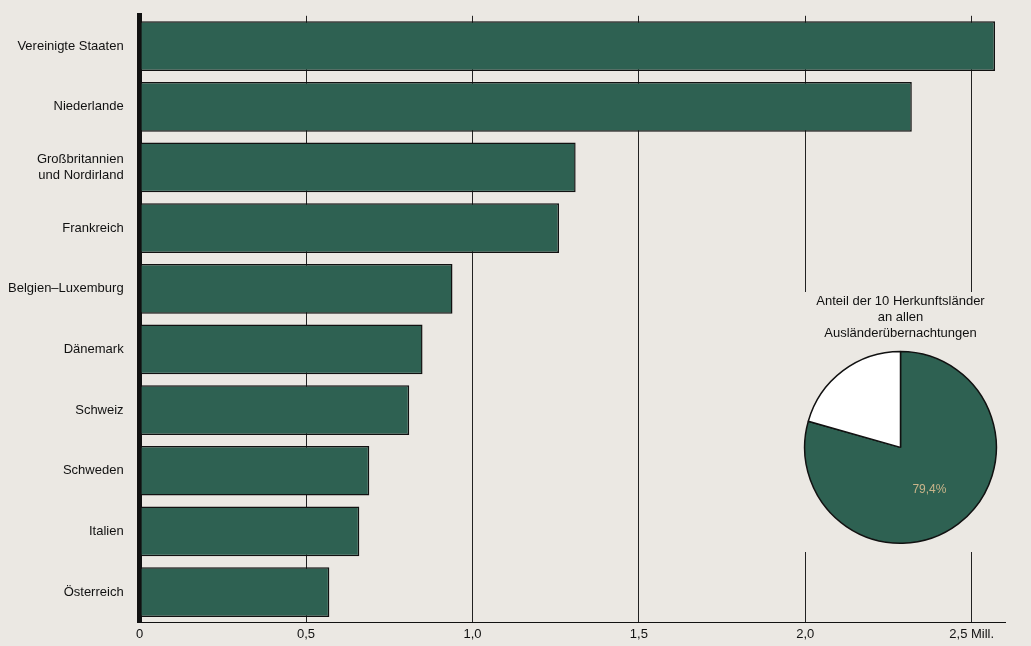  What do you see at coordinates (306, 633) in the screenshot?
I see `x-tick-label: 0,5` at bounding box center [306, 633].